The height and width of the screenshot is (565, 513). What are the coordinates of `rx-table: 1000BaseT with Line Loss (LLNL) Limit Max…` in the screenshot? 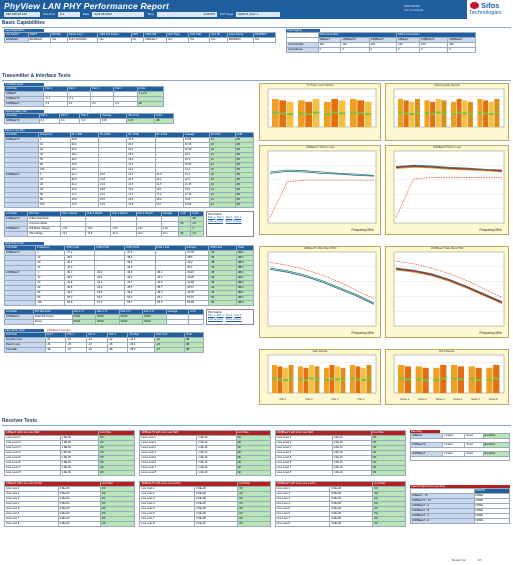 It's located at (340, 504).